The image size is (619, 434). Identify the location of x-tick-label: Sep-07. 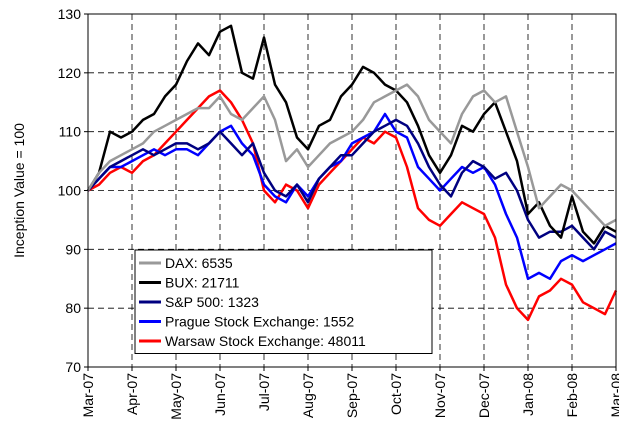
(352, 395).